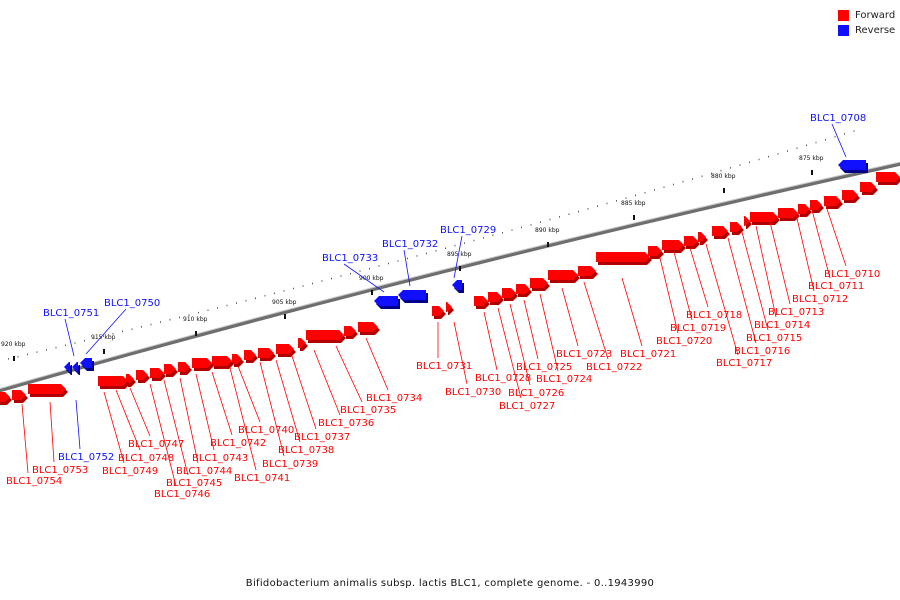 This screenshot has height=600, width=900. I want to click on legend-reverse-swatch, so click(843, 30).